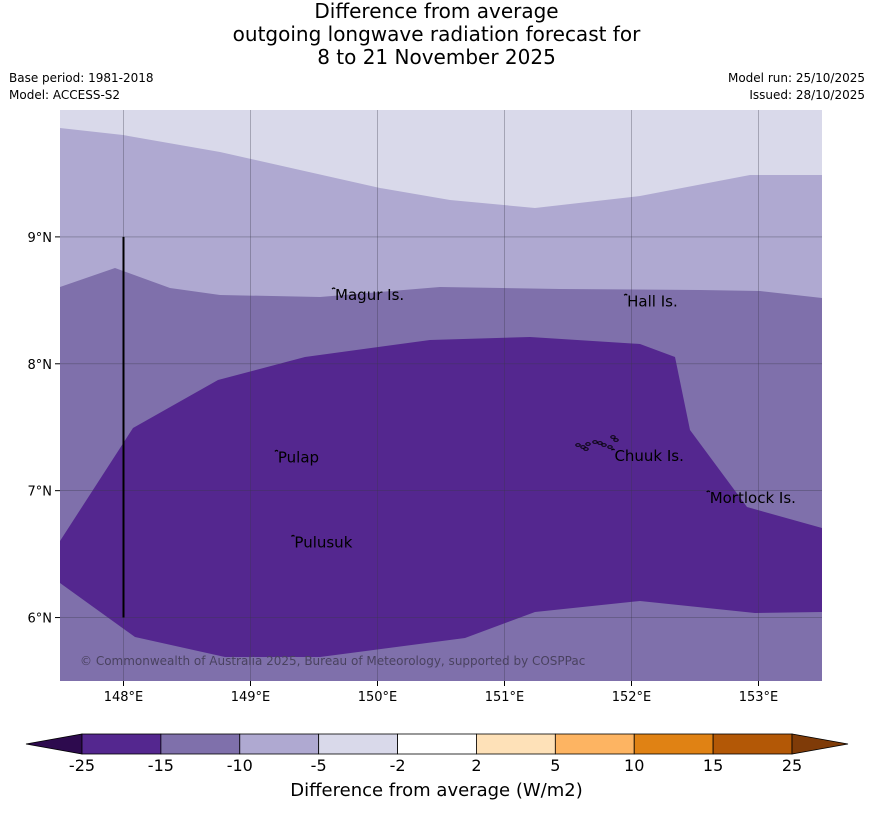 This screenshot has width=873, height=816. Describe the element at coordinates (54, 744) in the screenshot. I see `colorbar-min-extension` at that location.